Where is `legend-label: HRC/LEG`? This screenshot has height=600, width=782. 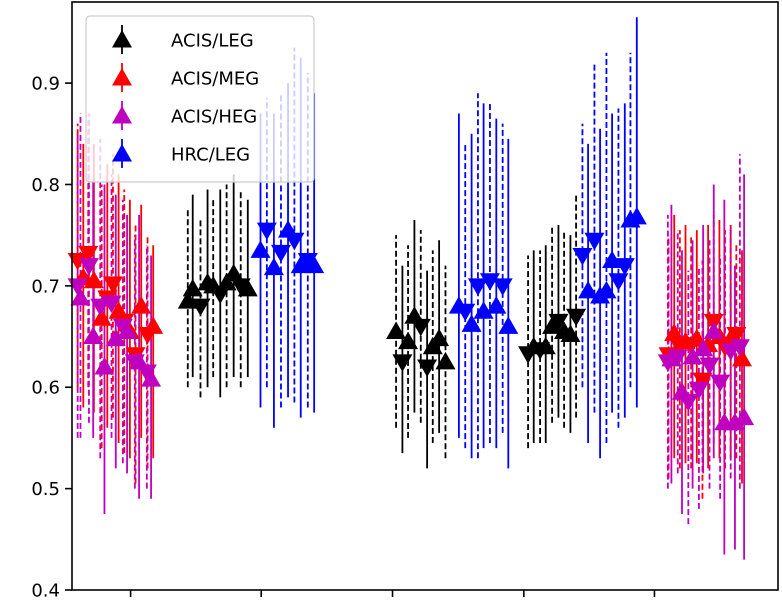
legend-label: HRC/LEG is located at coordinates (210, 155).